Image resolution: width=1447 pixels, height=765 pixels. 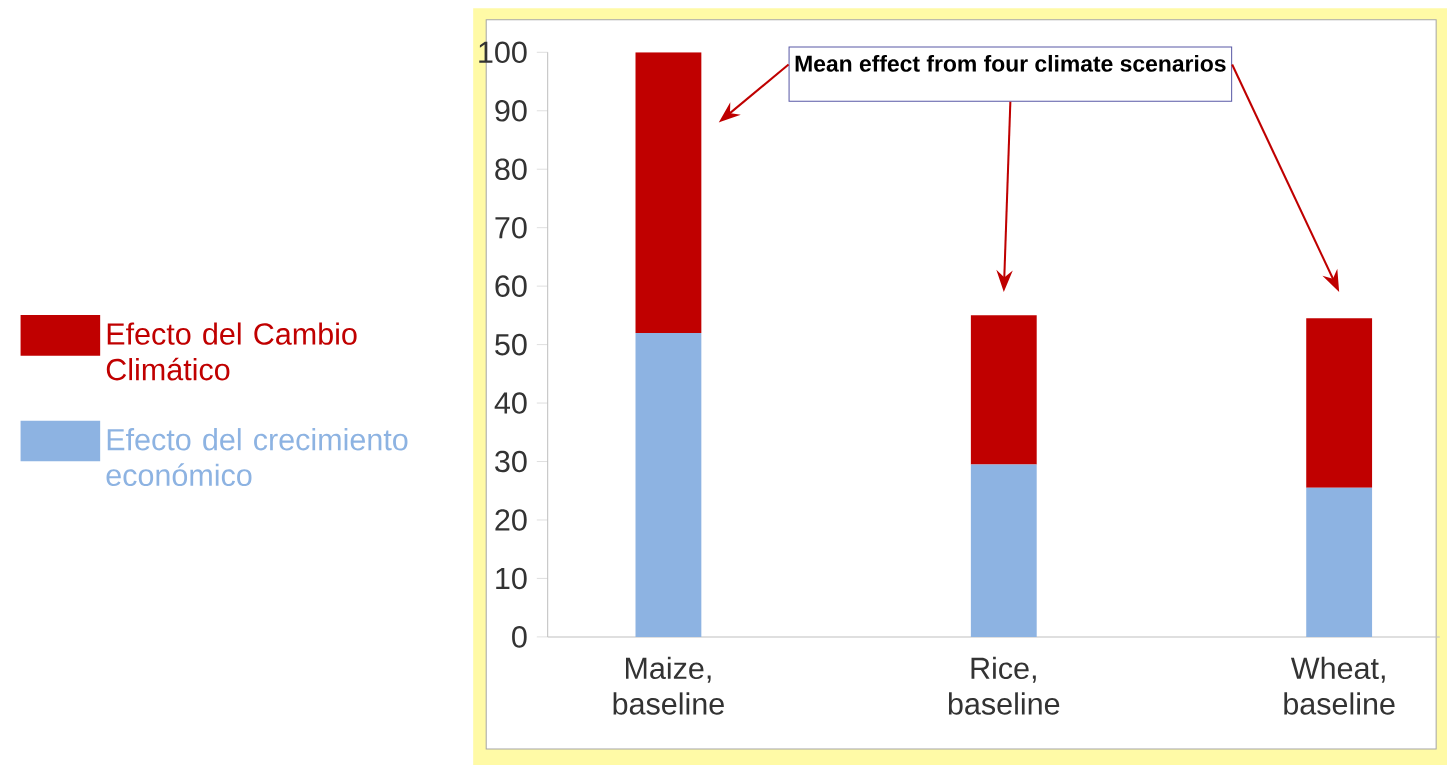 What do you see at coordinates (503, 52) in the screenshot?
I see `y-tick-label: 100` at bounding box center [503, 52].